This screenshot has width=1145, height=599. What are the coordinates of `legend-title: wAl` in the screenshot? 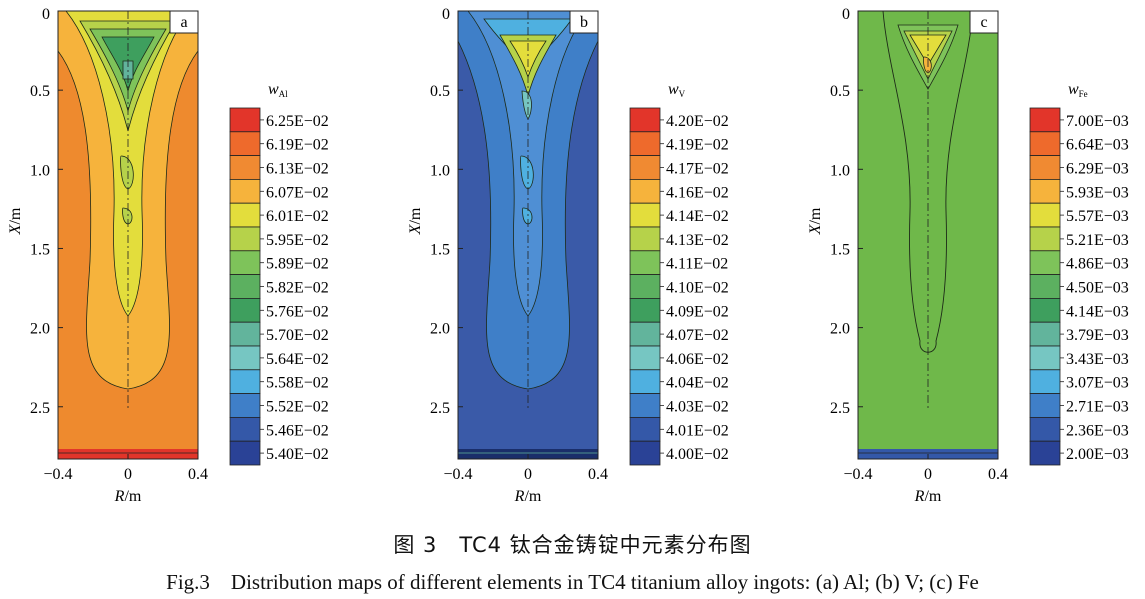 It's located at (278, 90).